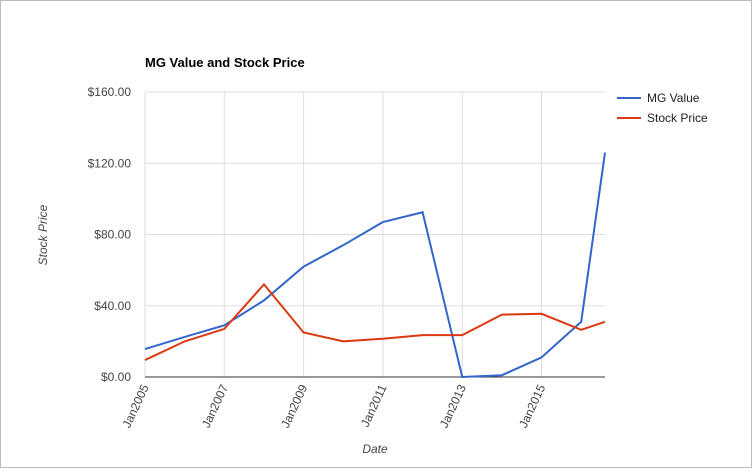  Describe the element at coordinates (110, 92) in the screenshot. I see `y-tick-label: $160.00` at that location.